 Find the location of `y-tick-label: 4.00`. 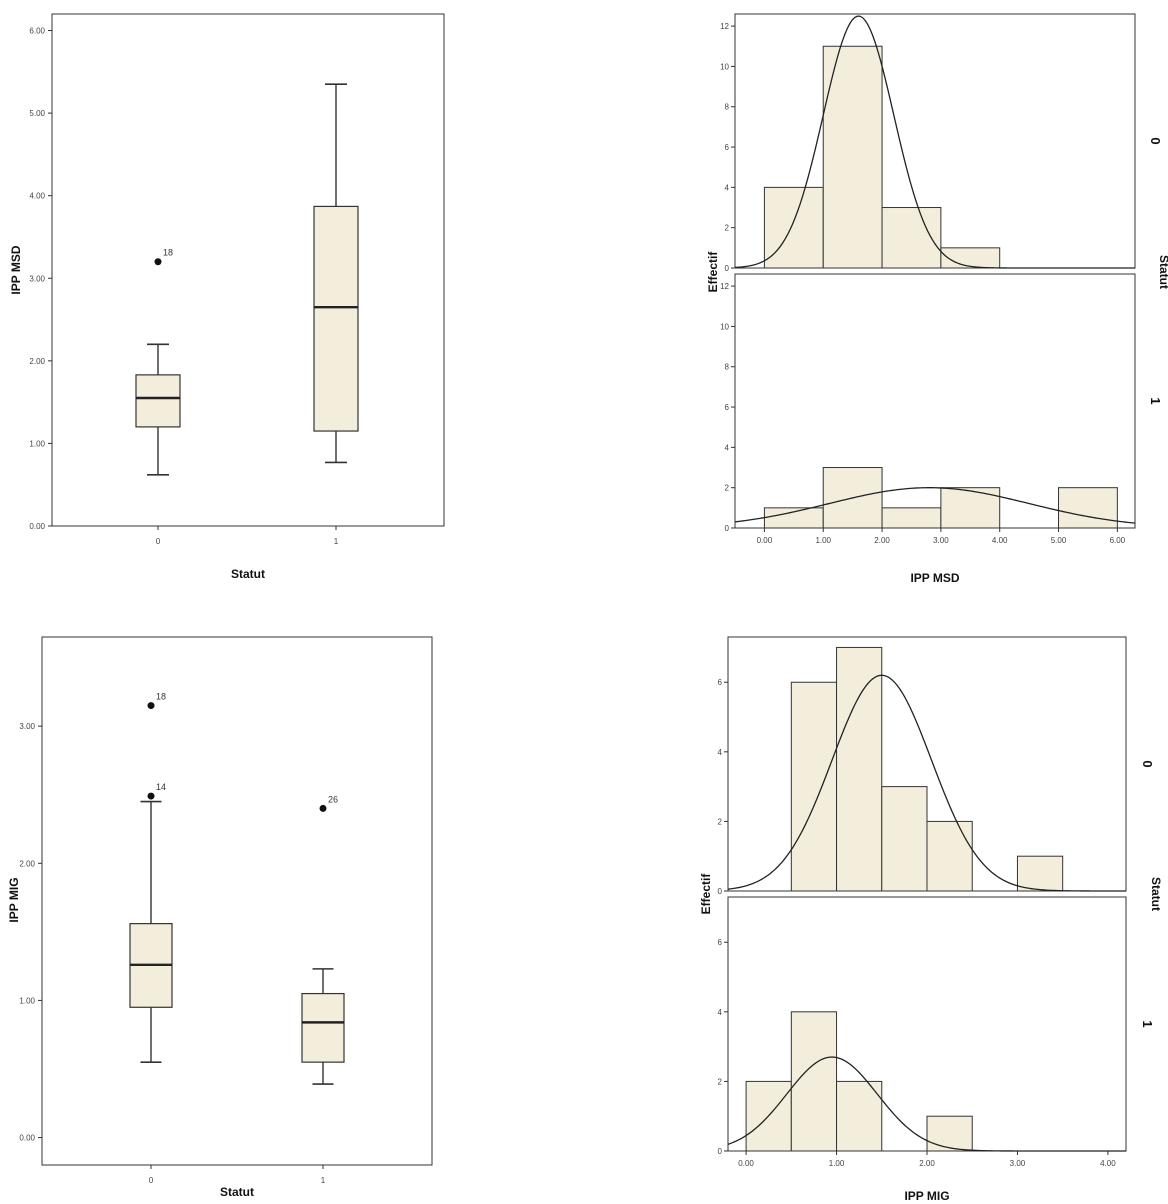

y-tick-label: 4.00 is located at coordinates (37, 196).